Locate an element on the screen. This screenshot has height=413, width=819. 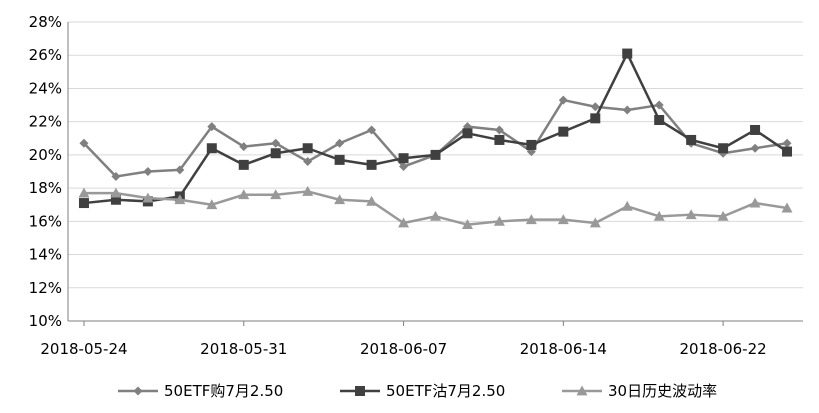
legend: 50ETF购7月2.50 50ETF沽7月2.50 30日历史波动率 is located at coordinates (417, 391).